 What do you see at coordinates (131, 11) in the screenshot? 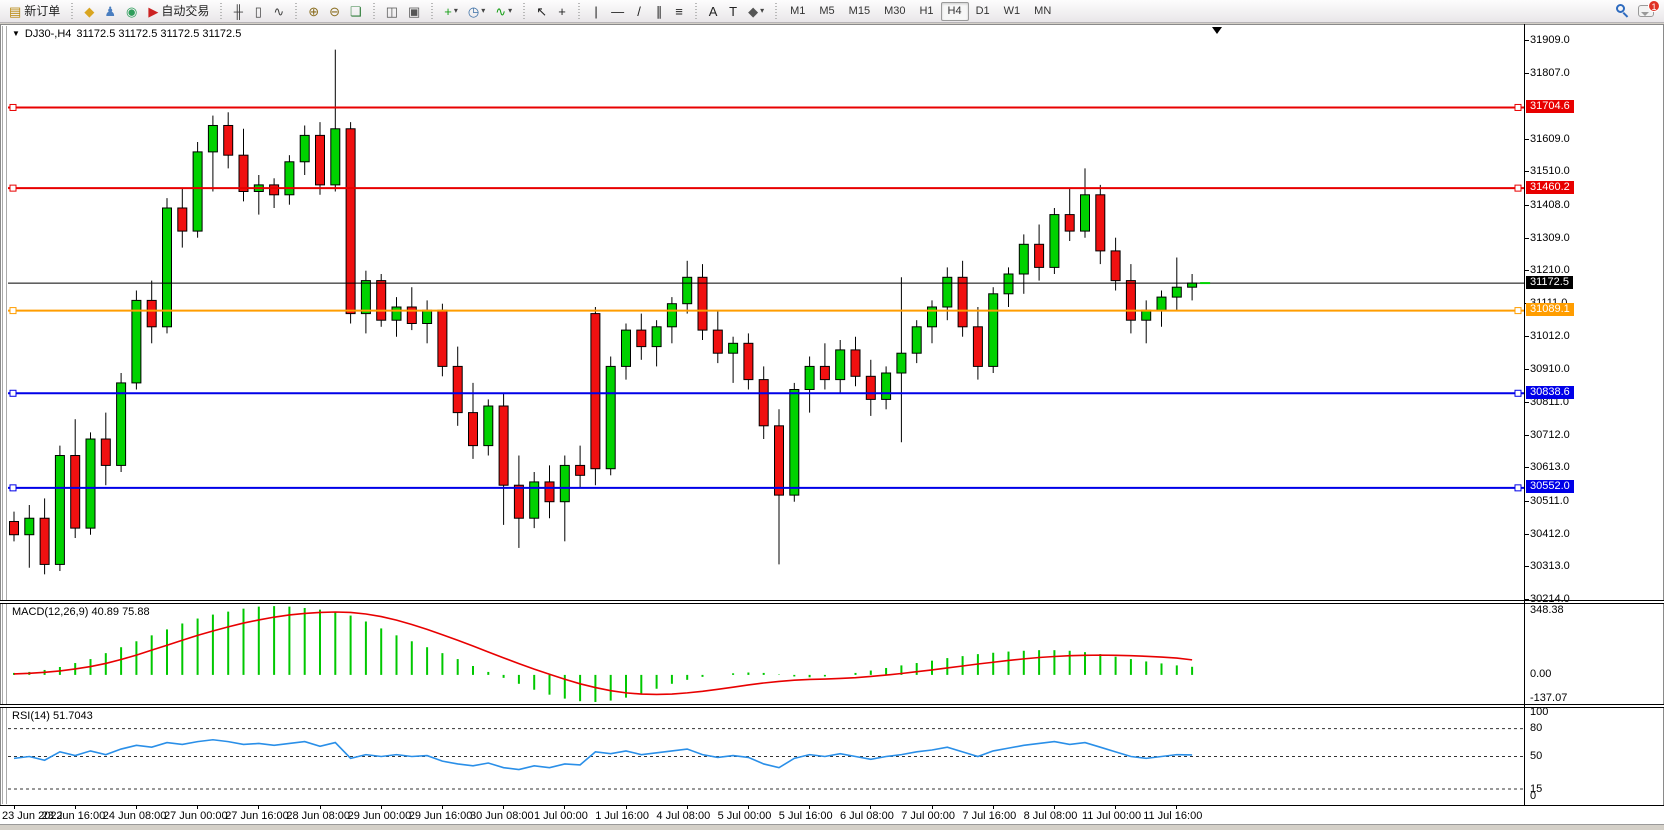
I see `signals-button: ◉` at bounding box center [131, 11].